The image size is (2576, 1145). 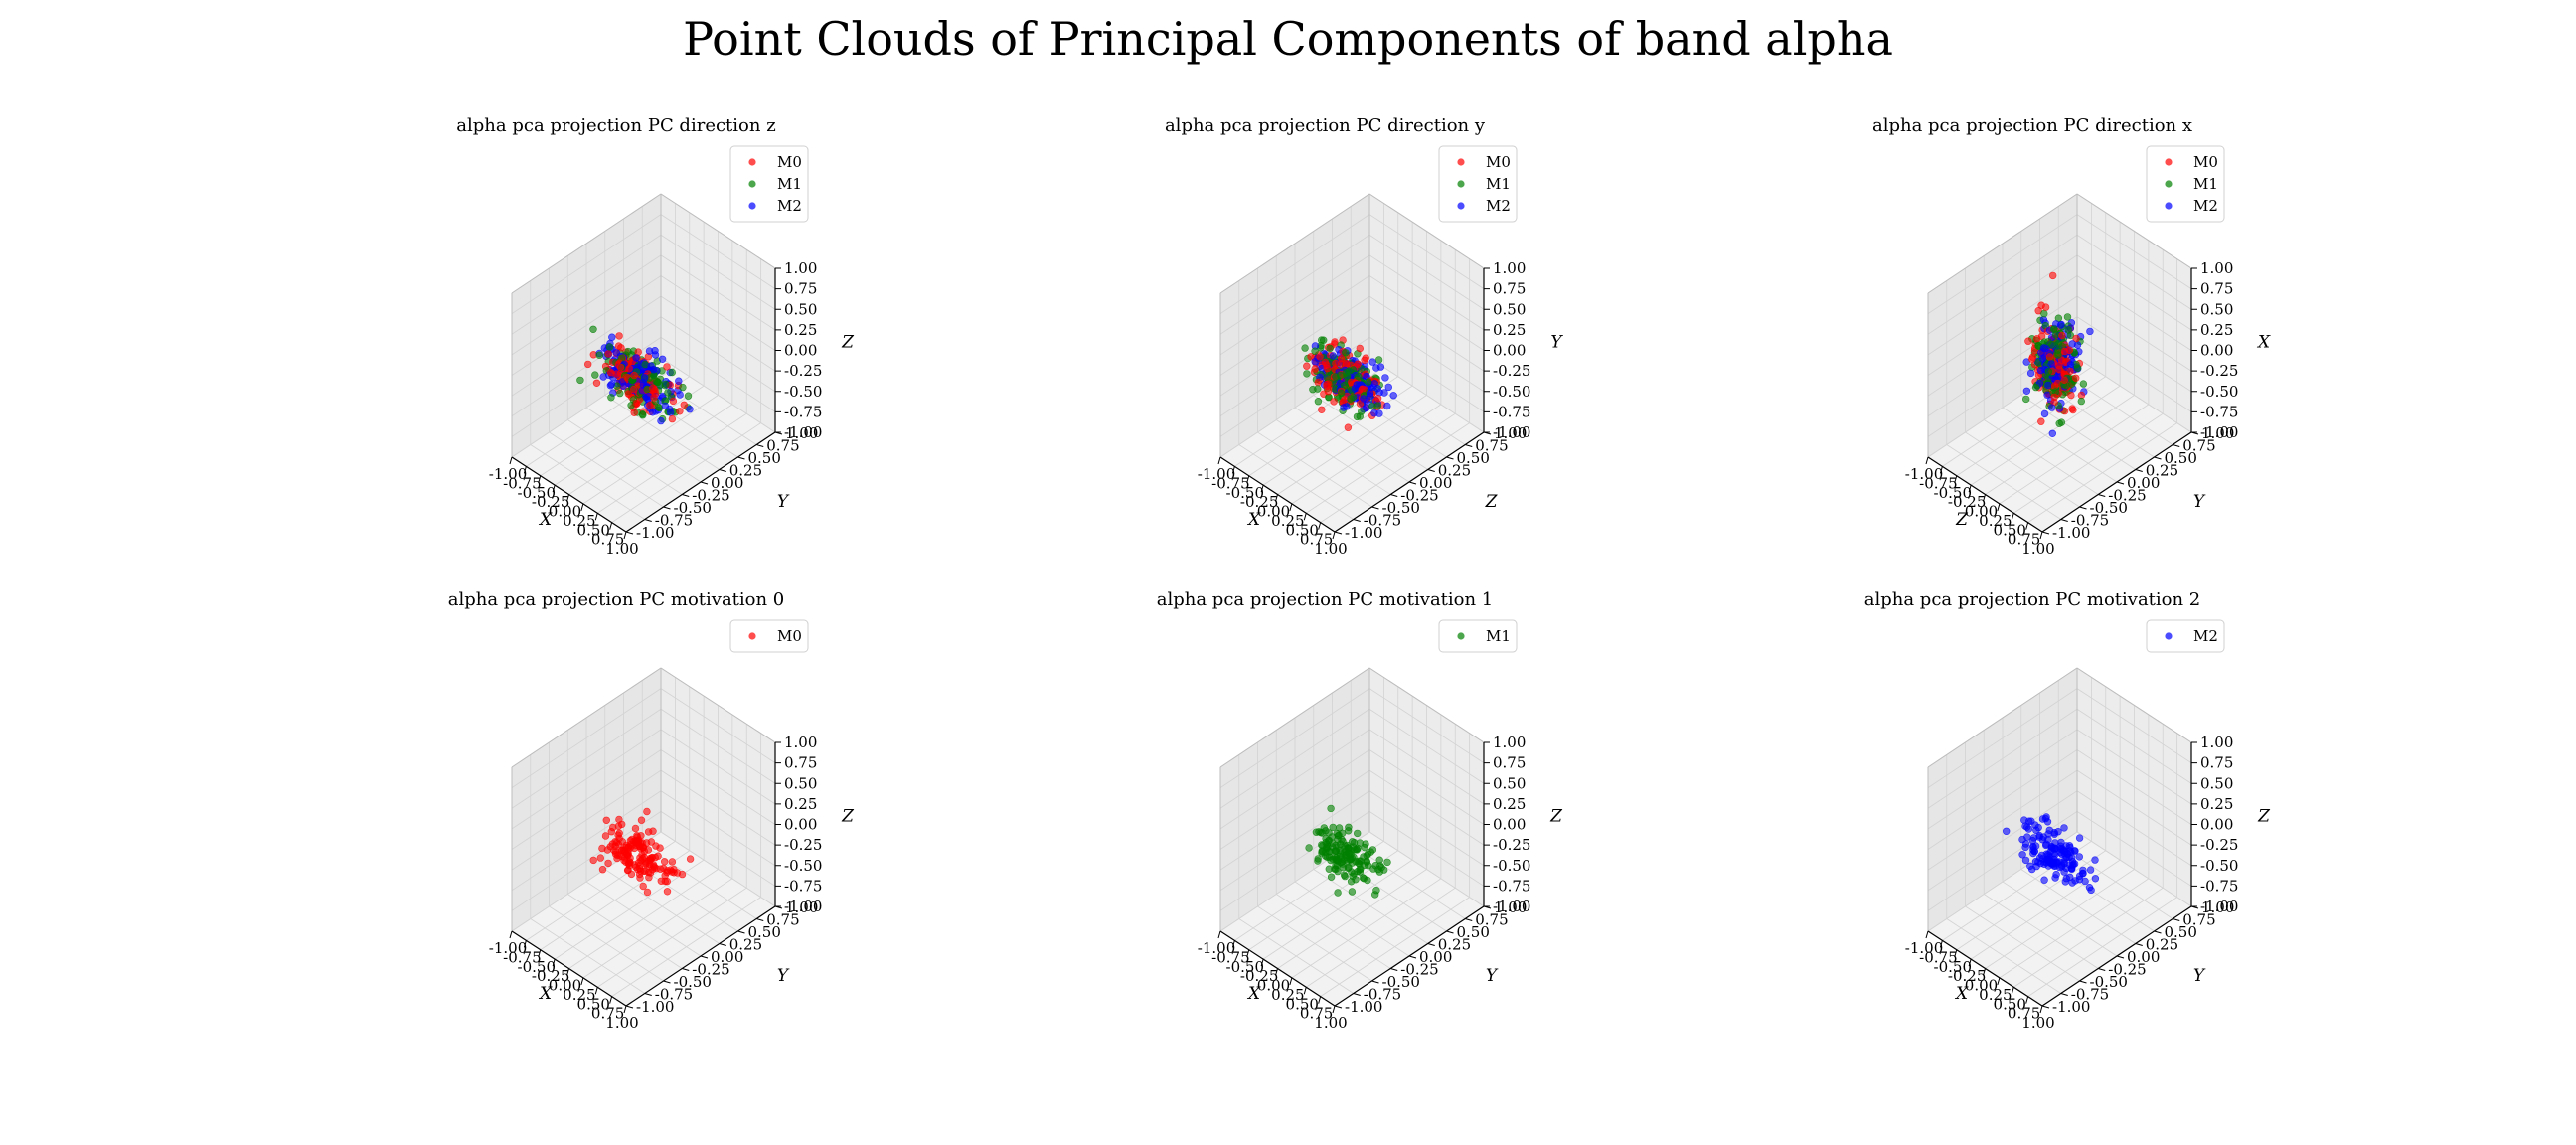 I want to click on y-tick-label: -0.50, so click(x=2109, y=508).